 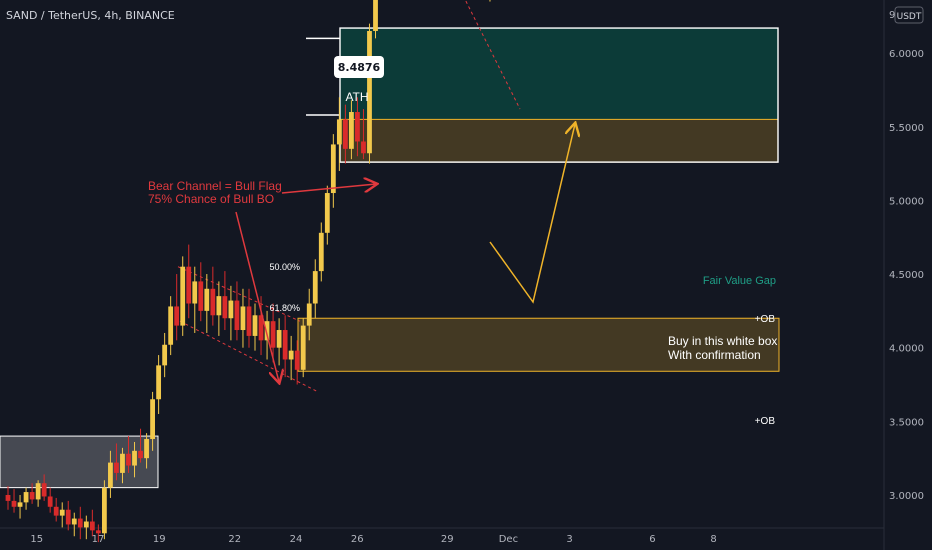 I want to click on currency-badge, so click(x=909, y=15).